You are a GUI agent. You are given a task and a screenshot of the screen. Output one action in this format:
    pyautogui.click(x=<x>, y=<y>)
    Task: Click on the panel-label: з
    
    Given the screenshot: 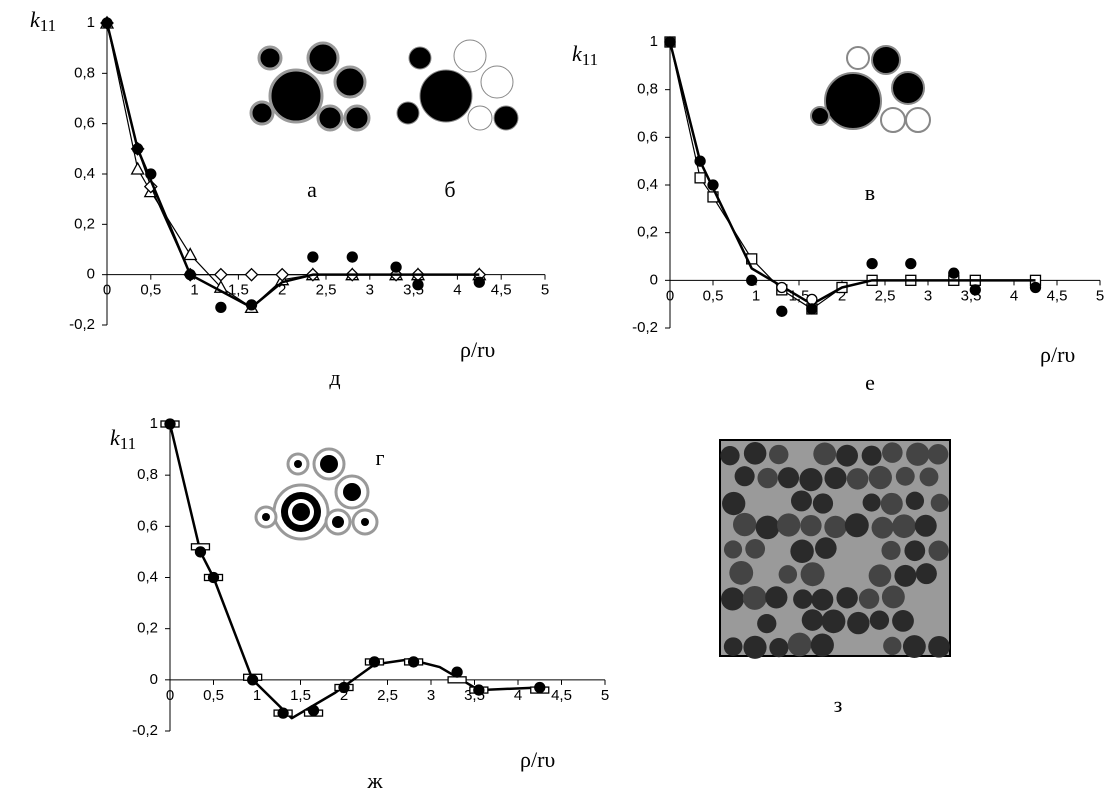 What is the action you would take?
    pyautogui.click(x=838, y=704)
    